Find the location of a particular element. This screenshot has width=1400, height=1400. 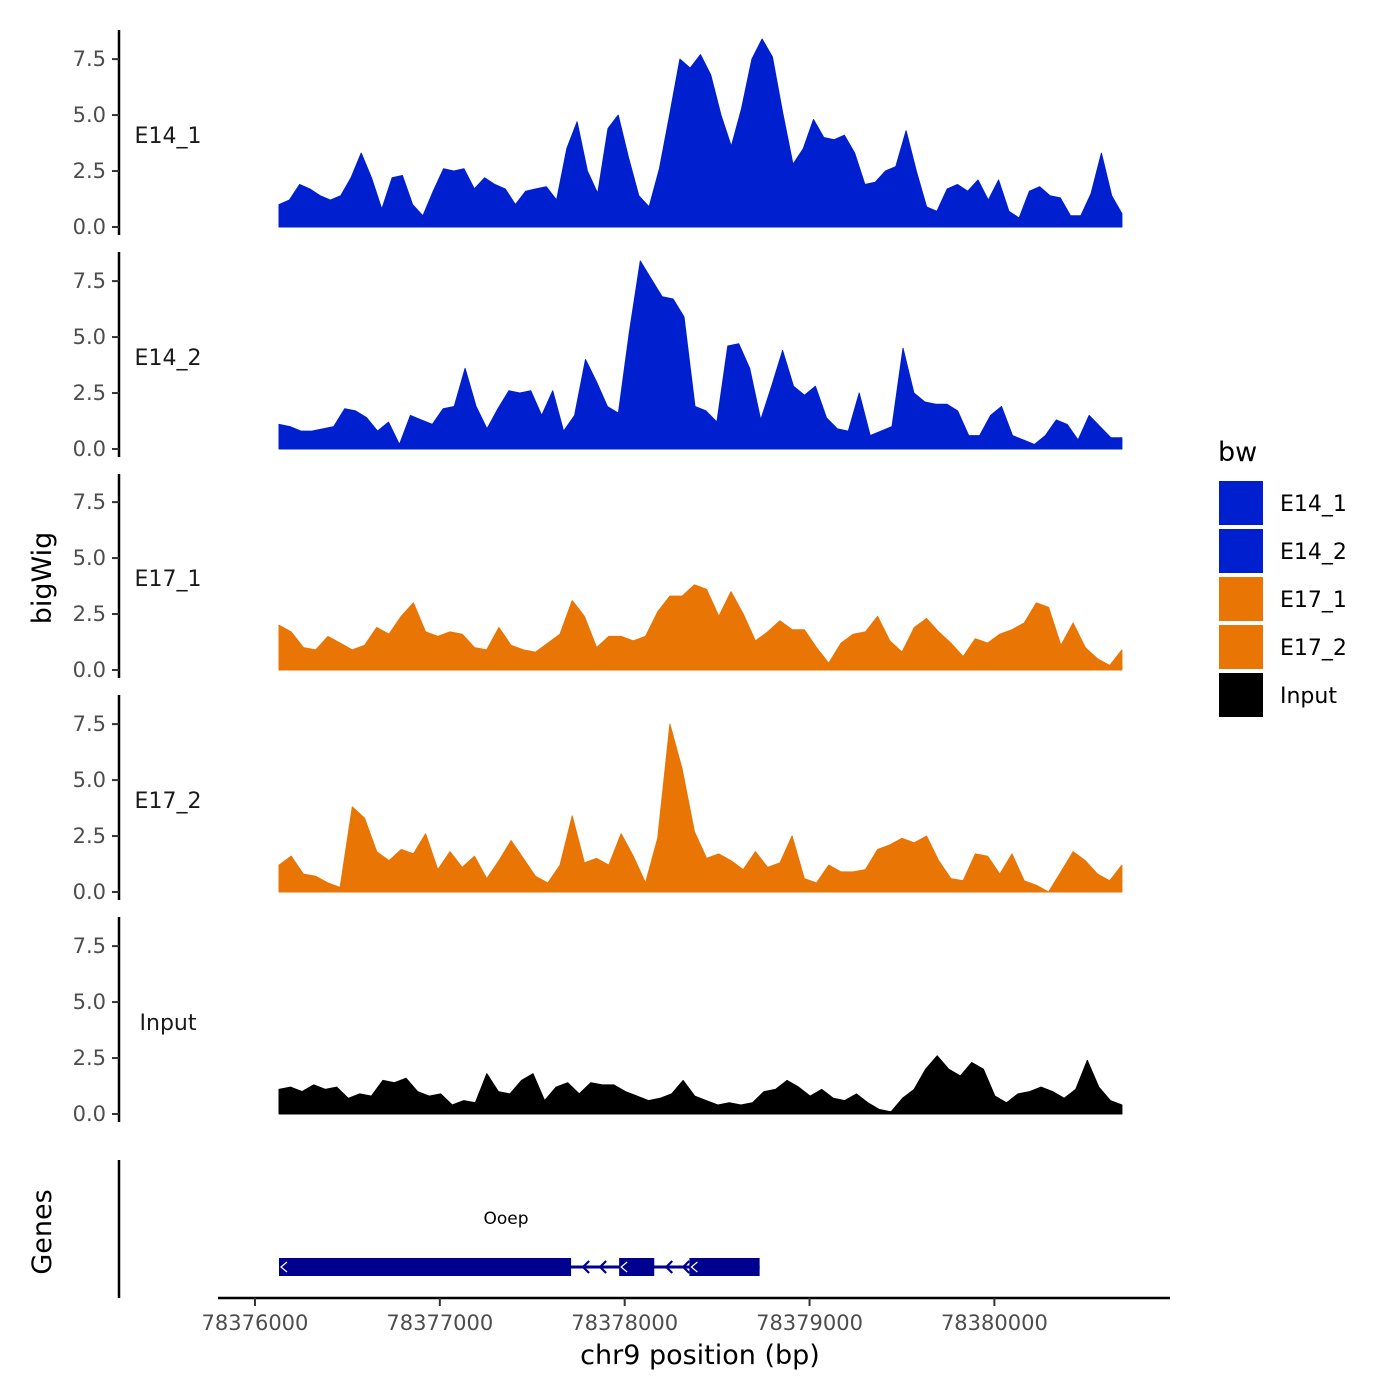

track-E14_1: 0.0 2.5 5.0 7.5 E14_1 is located at coordinates (598, 134).